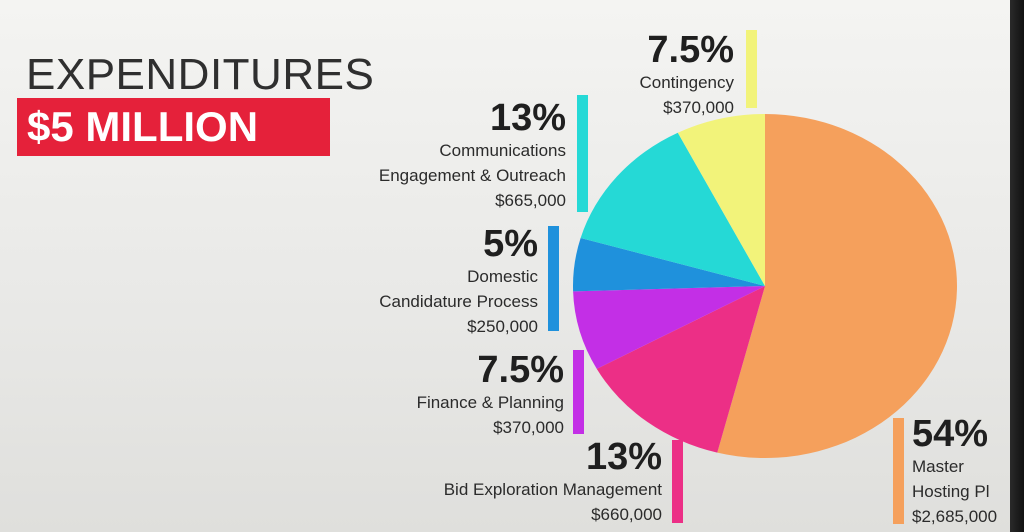  Describe the element at coordinates (200, 74) in the screenshot. I see `chart-title: EXPENDITURES` at that location.